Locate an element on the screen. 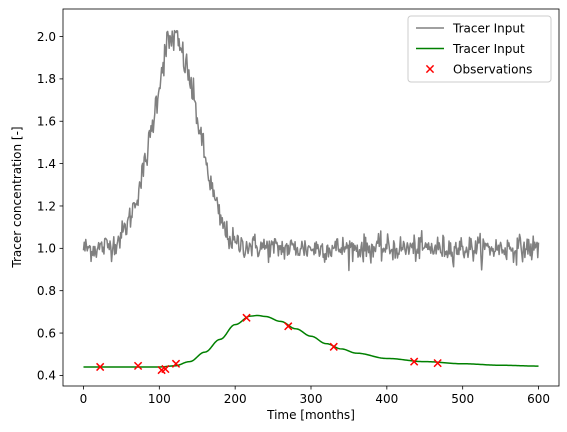  legend-label: Observations is located at coordinates (492, 69).